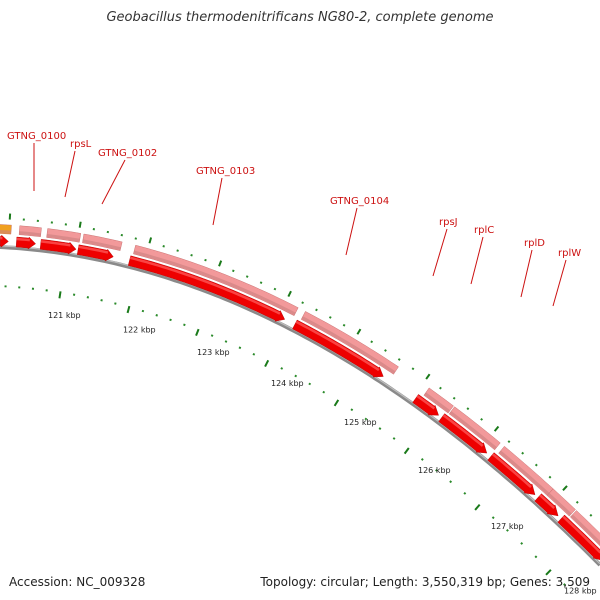 This screenshot has width=600, height=600. What do you see at coordinates (360, 422) in the screenshot?
I see `kbp-tick-label: 125 kbp` at bounding box center [360, 422].